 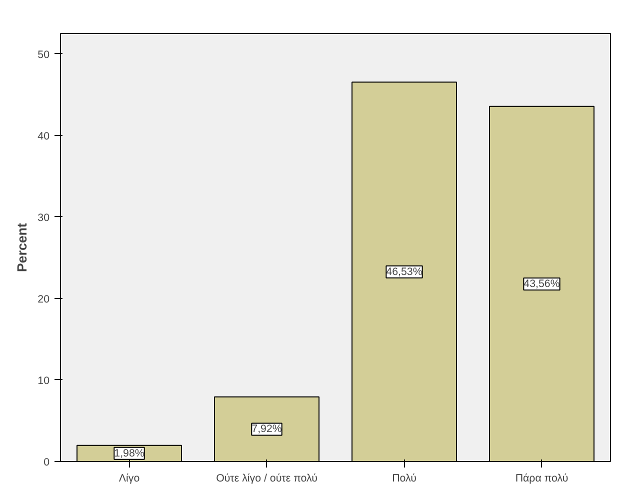 What do you see at coordinates (47, 462) in the screenshot?
I see `y-tick-label: 0` at bounding box center [47, 462].